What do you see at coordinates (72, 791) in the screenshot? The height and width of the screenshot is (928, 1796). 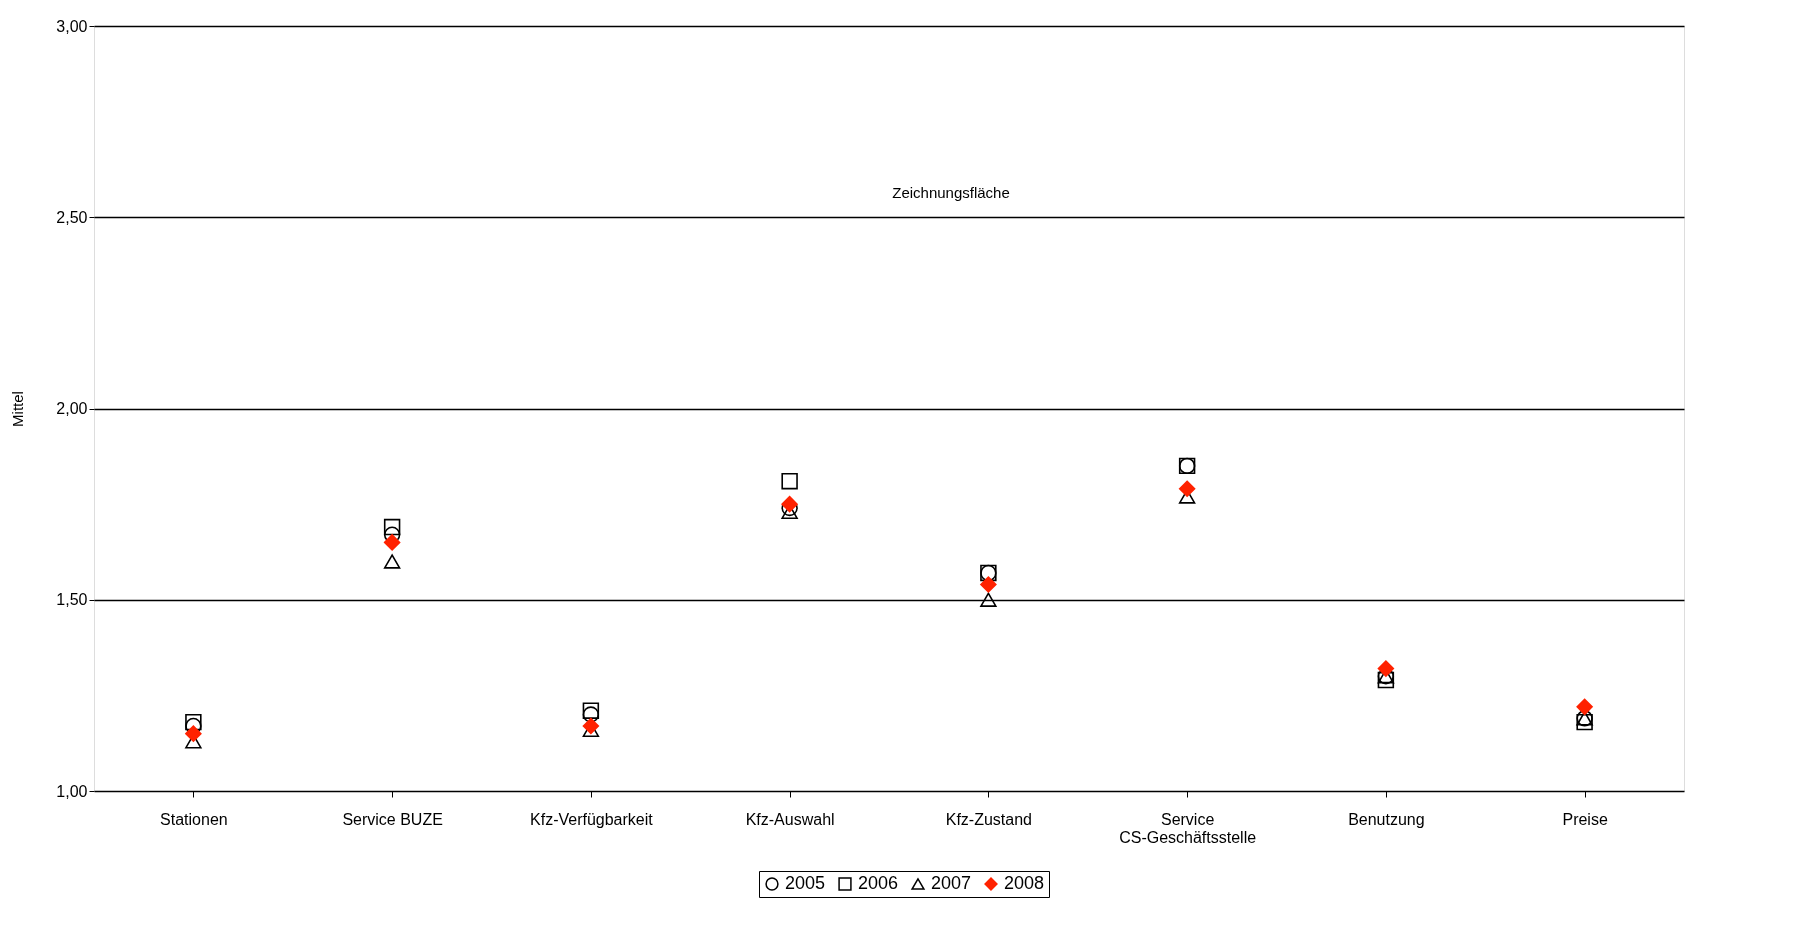 I see `y-tick-label: 1,00` at bounding box center [72, 791].